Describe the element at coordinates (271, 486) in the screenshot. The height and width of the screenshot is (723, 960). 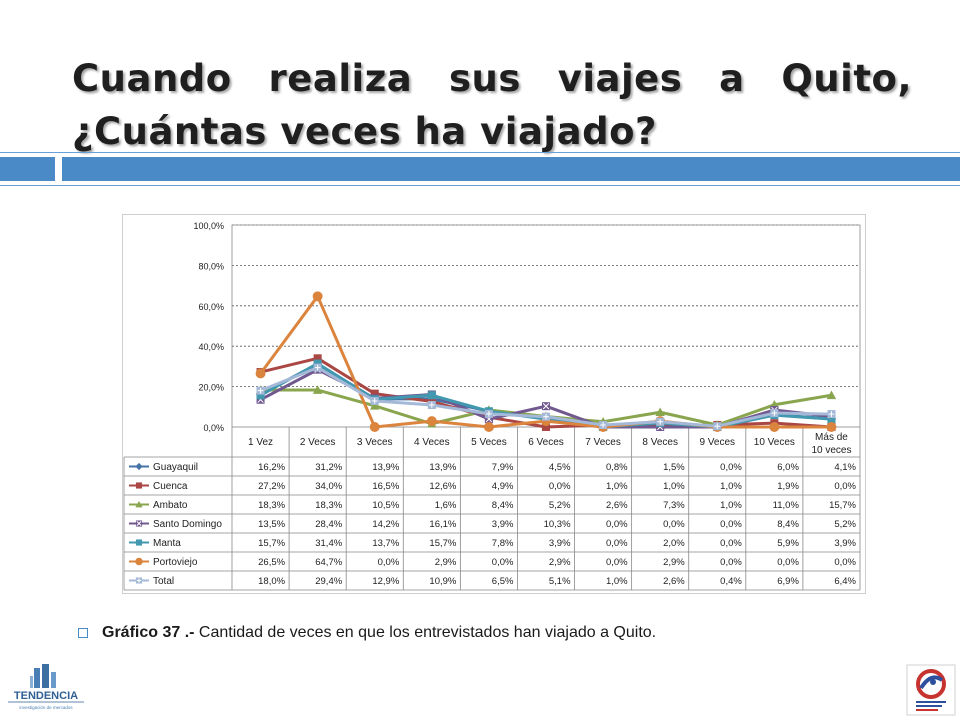
I see `data-table-value: 27,2%` at that location.